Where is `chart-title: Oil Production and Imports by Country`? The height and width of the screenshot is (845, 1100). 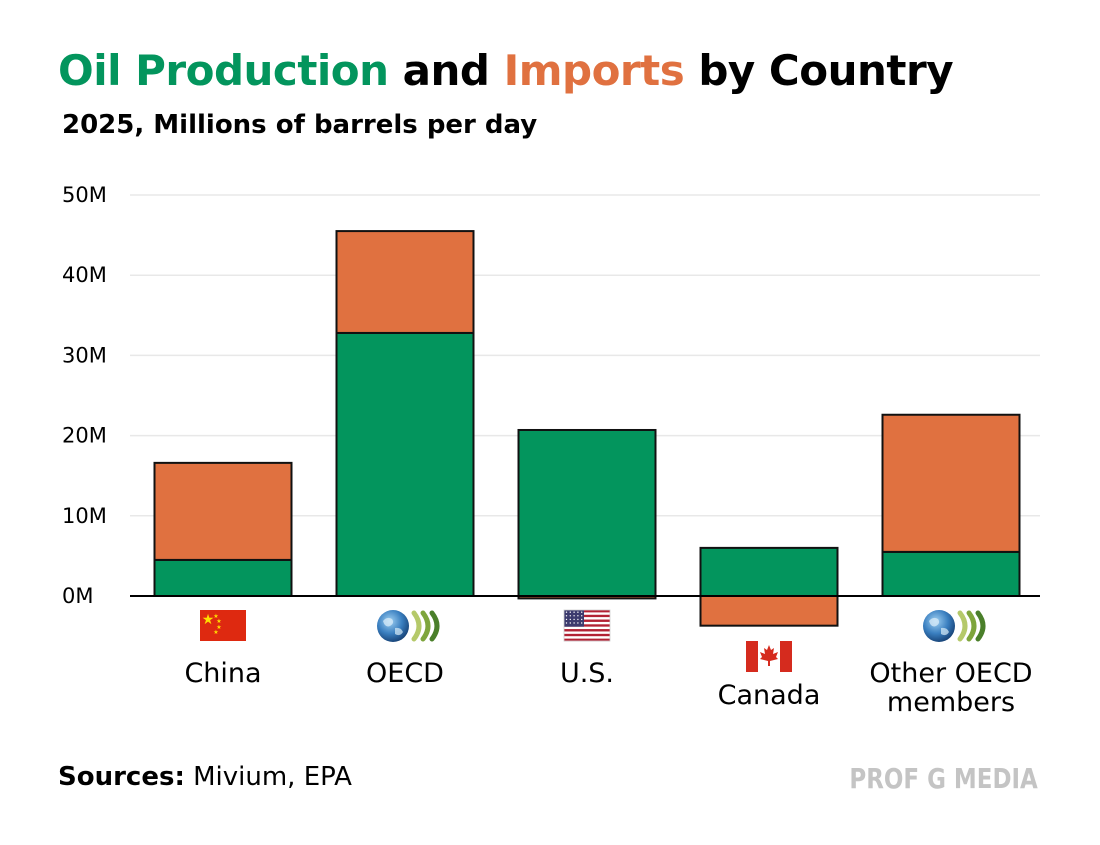 chart-title: Oil Production and Imports by Country is located at coordinates (506, 70).